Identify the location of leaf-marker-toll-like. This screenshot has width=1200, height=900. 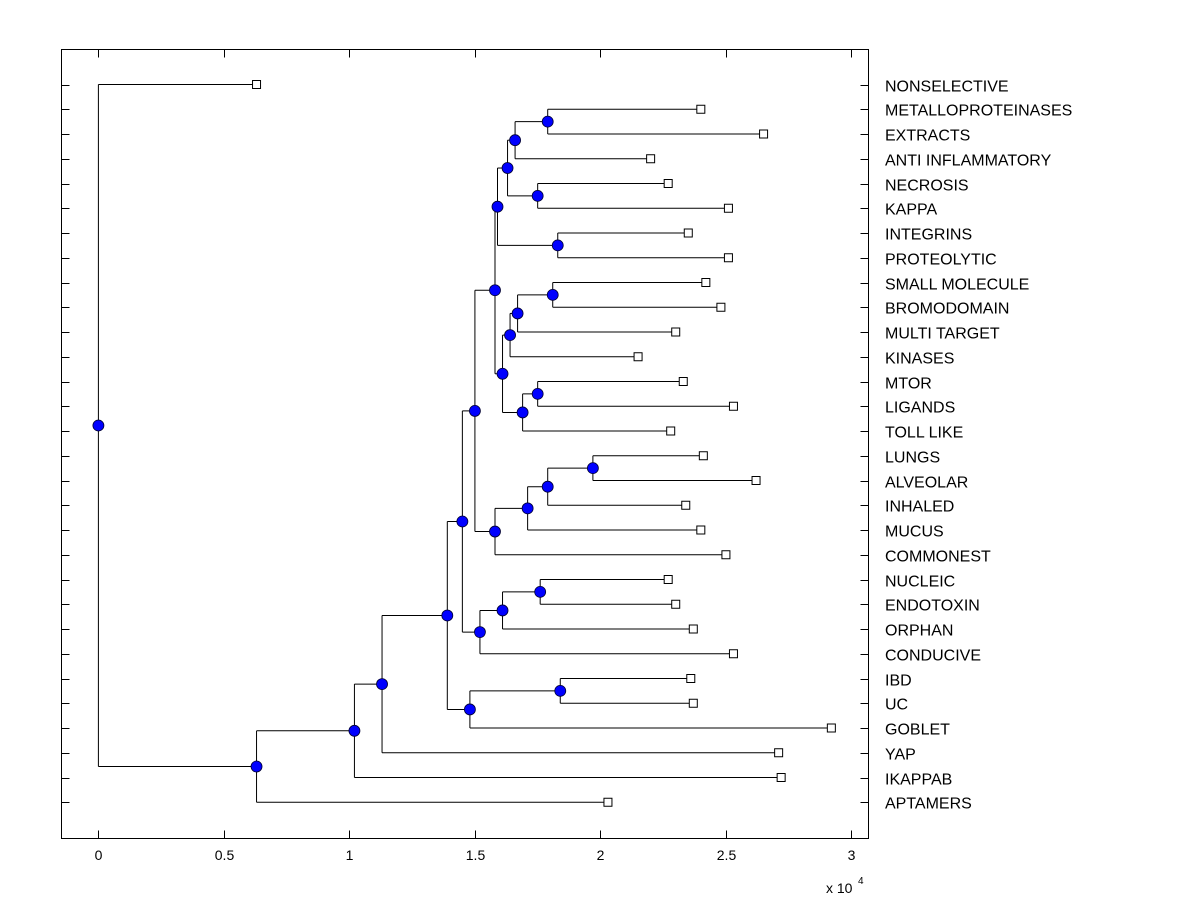
(671, 431).